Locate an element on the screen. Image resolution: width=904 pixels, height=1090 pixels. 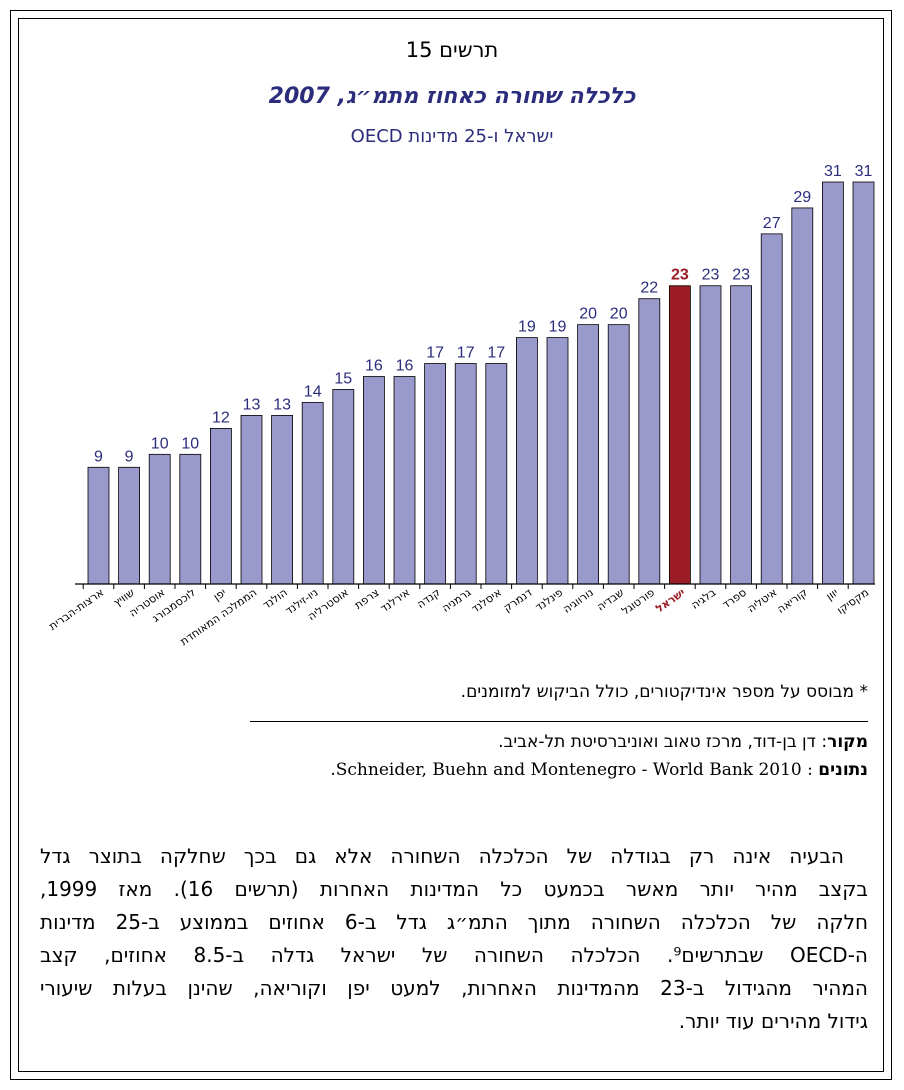
figure-label: תרשים 15 is located at coordinates (452, 50).